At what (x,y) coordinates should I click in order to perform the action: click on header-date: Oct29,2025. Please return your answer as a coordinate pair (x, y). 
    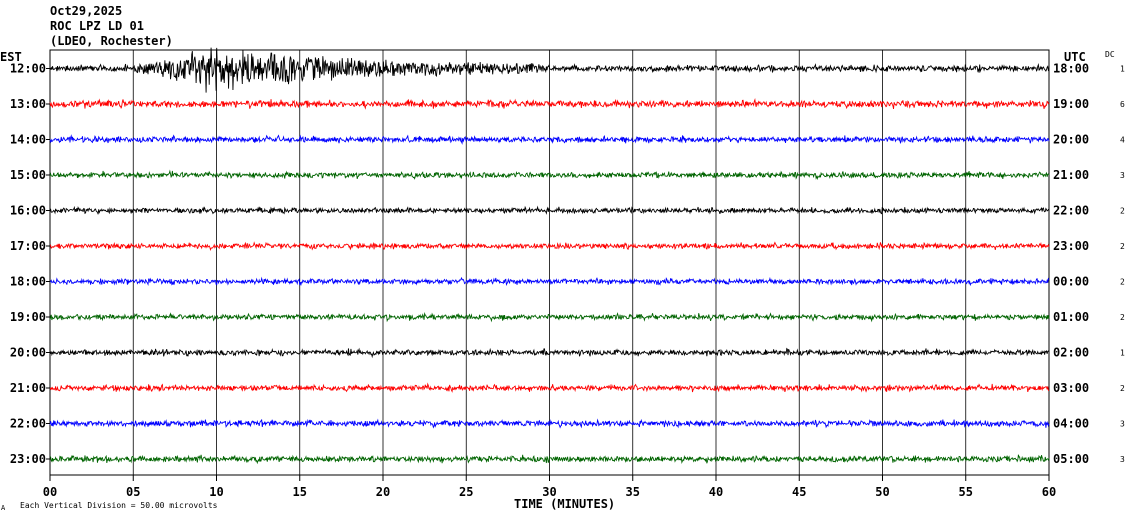
    Looking at the image, I should click on (86, 11).